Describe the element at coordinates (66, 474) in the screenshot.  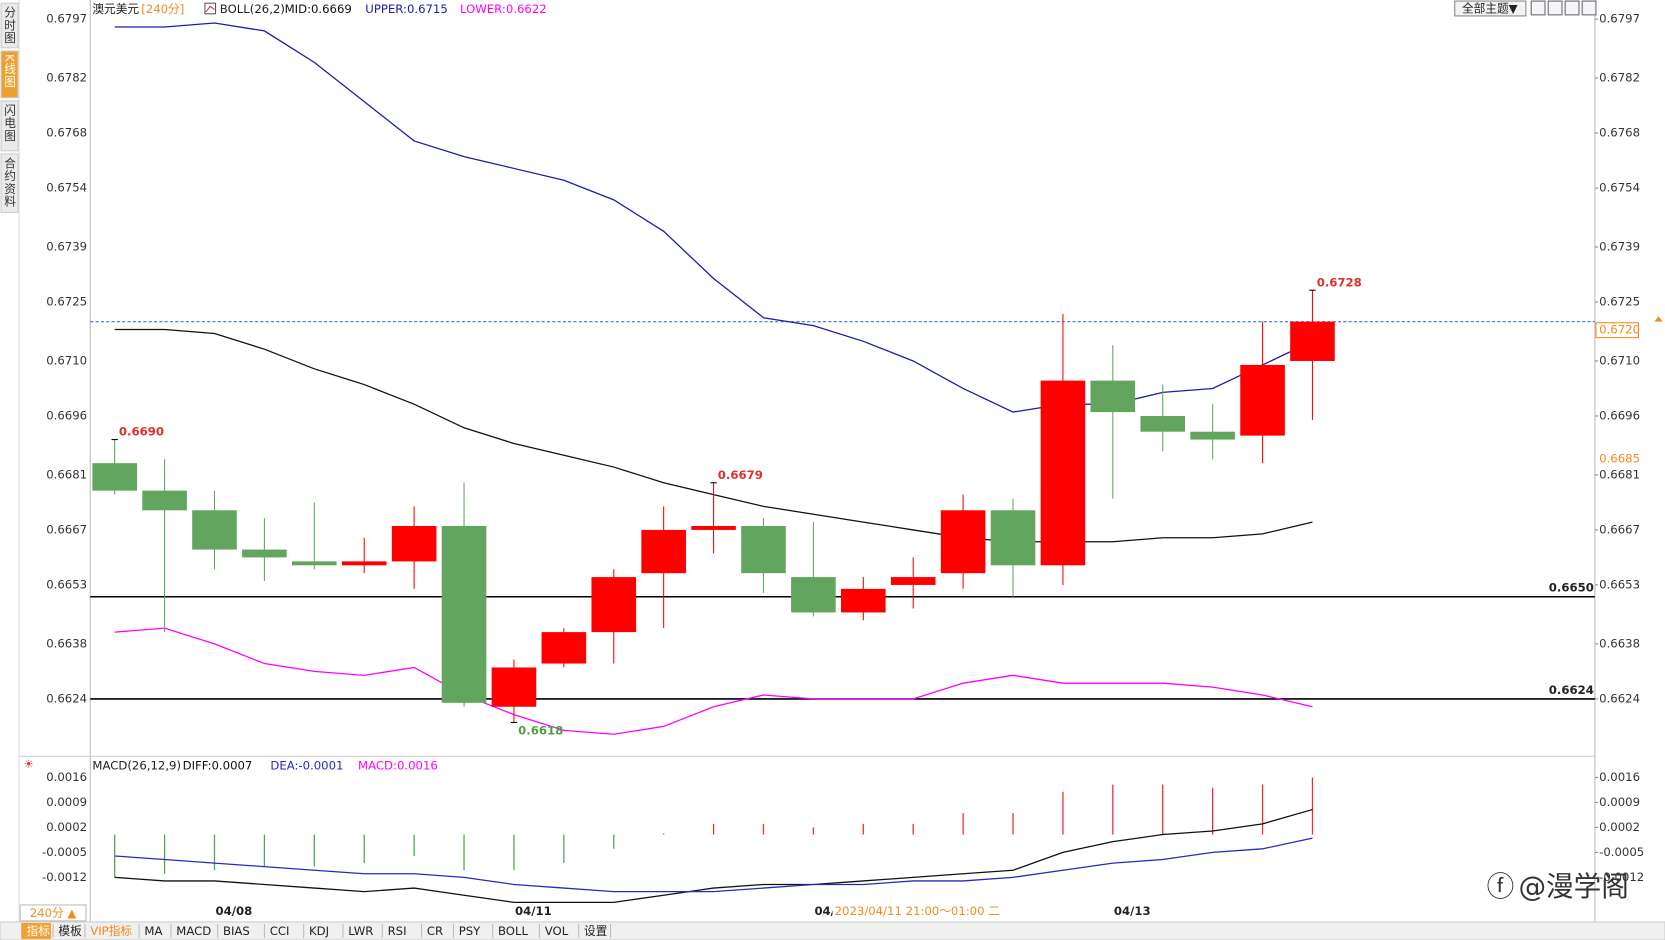
I see `y-tick-label: 0.6681` at that location.